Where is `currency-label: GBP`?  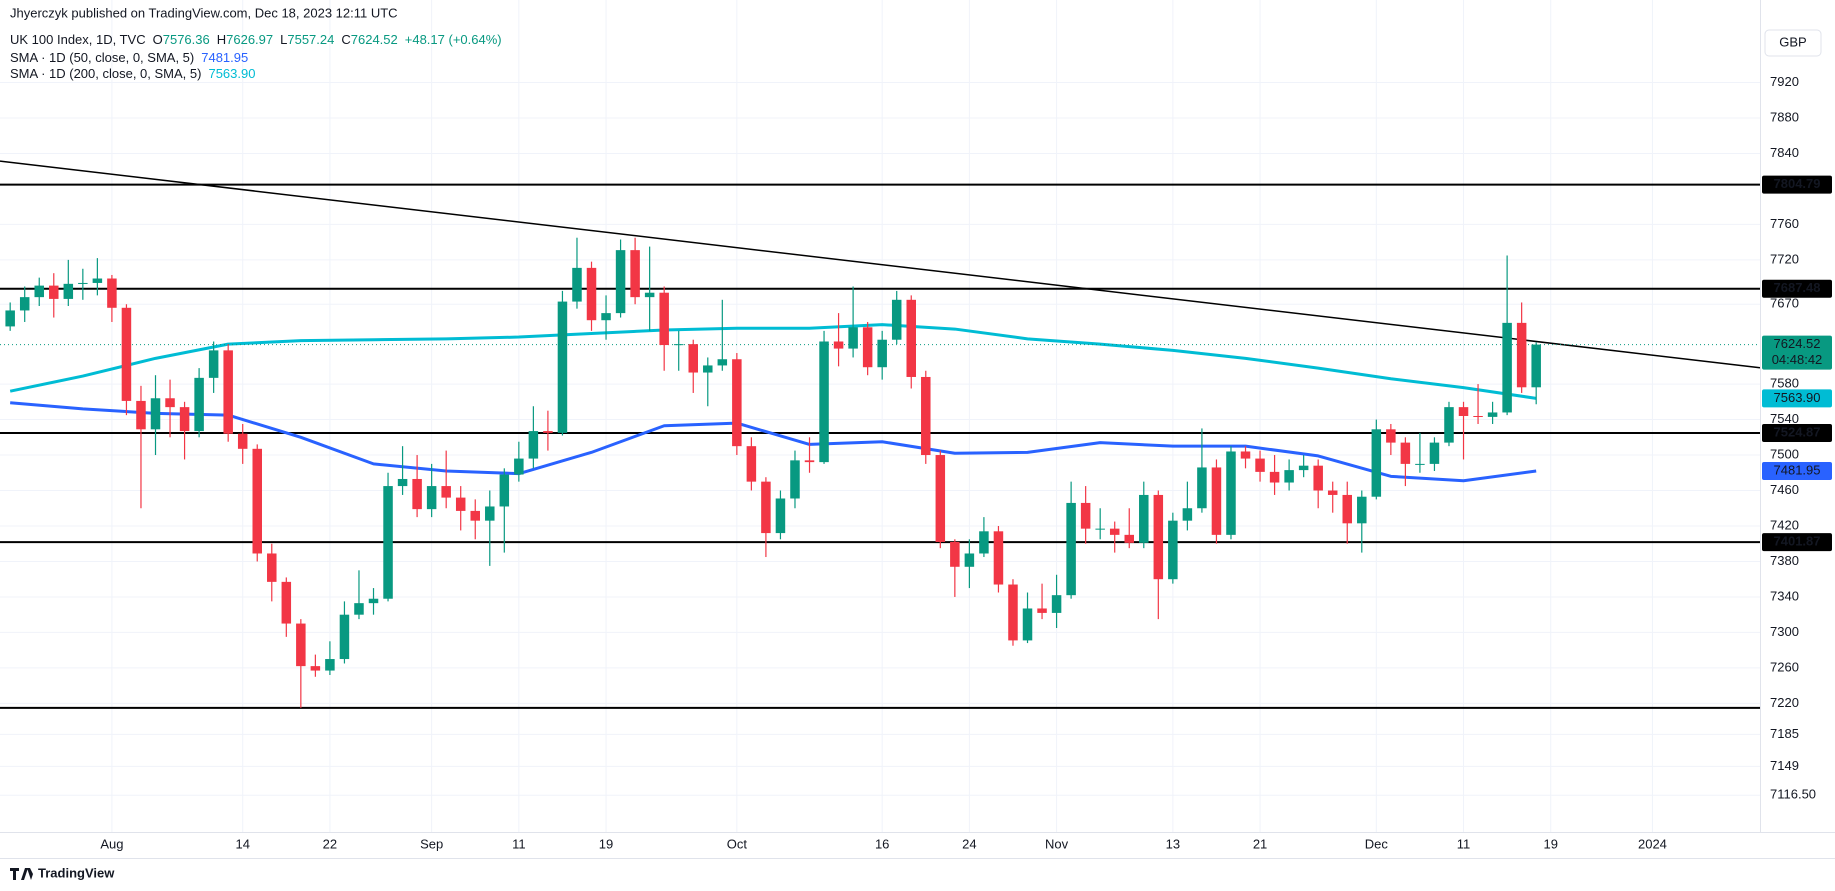
currency-label: GBP is located at coordinates (1792, 41).